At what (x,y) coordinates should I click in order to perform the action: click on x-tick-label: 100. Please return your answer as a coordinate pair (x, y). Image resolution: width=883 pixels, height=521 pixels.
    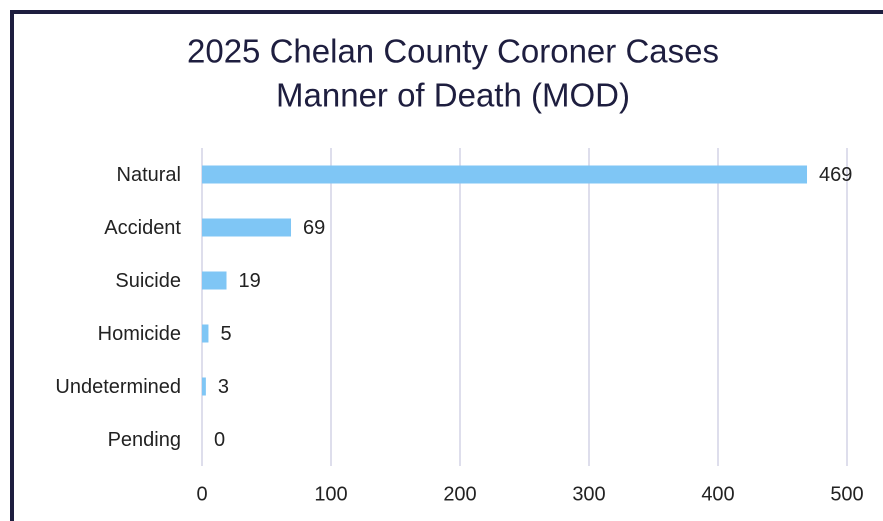
    Looking at the image, I should click on (330, 494).